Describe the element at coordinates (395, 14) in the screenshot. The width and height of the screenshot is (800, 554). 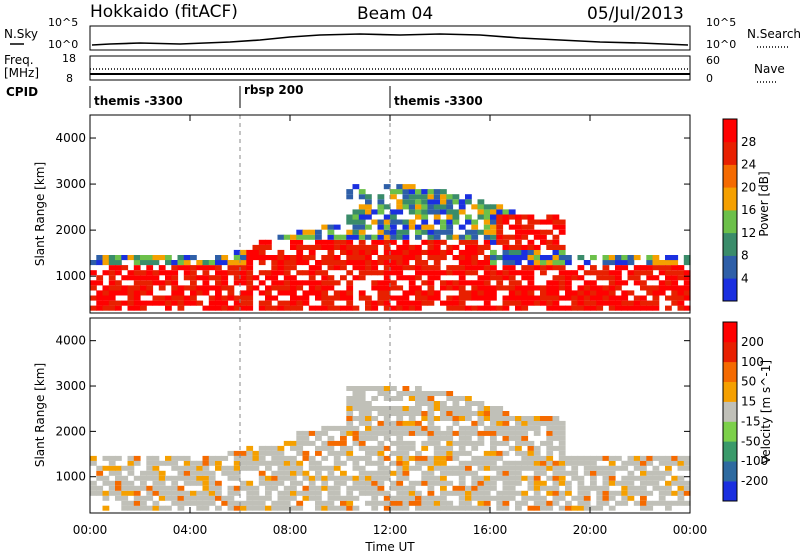
I see `beam-label: Beam 04` at that location.